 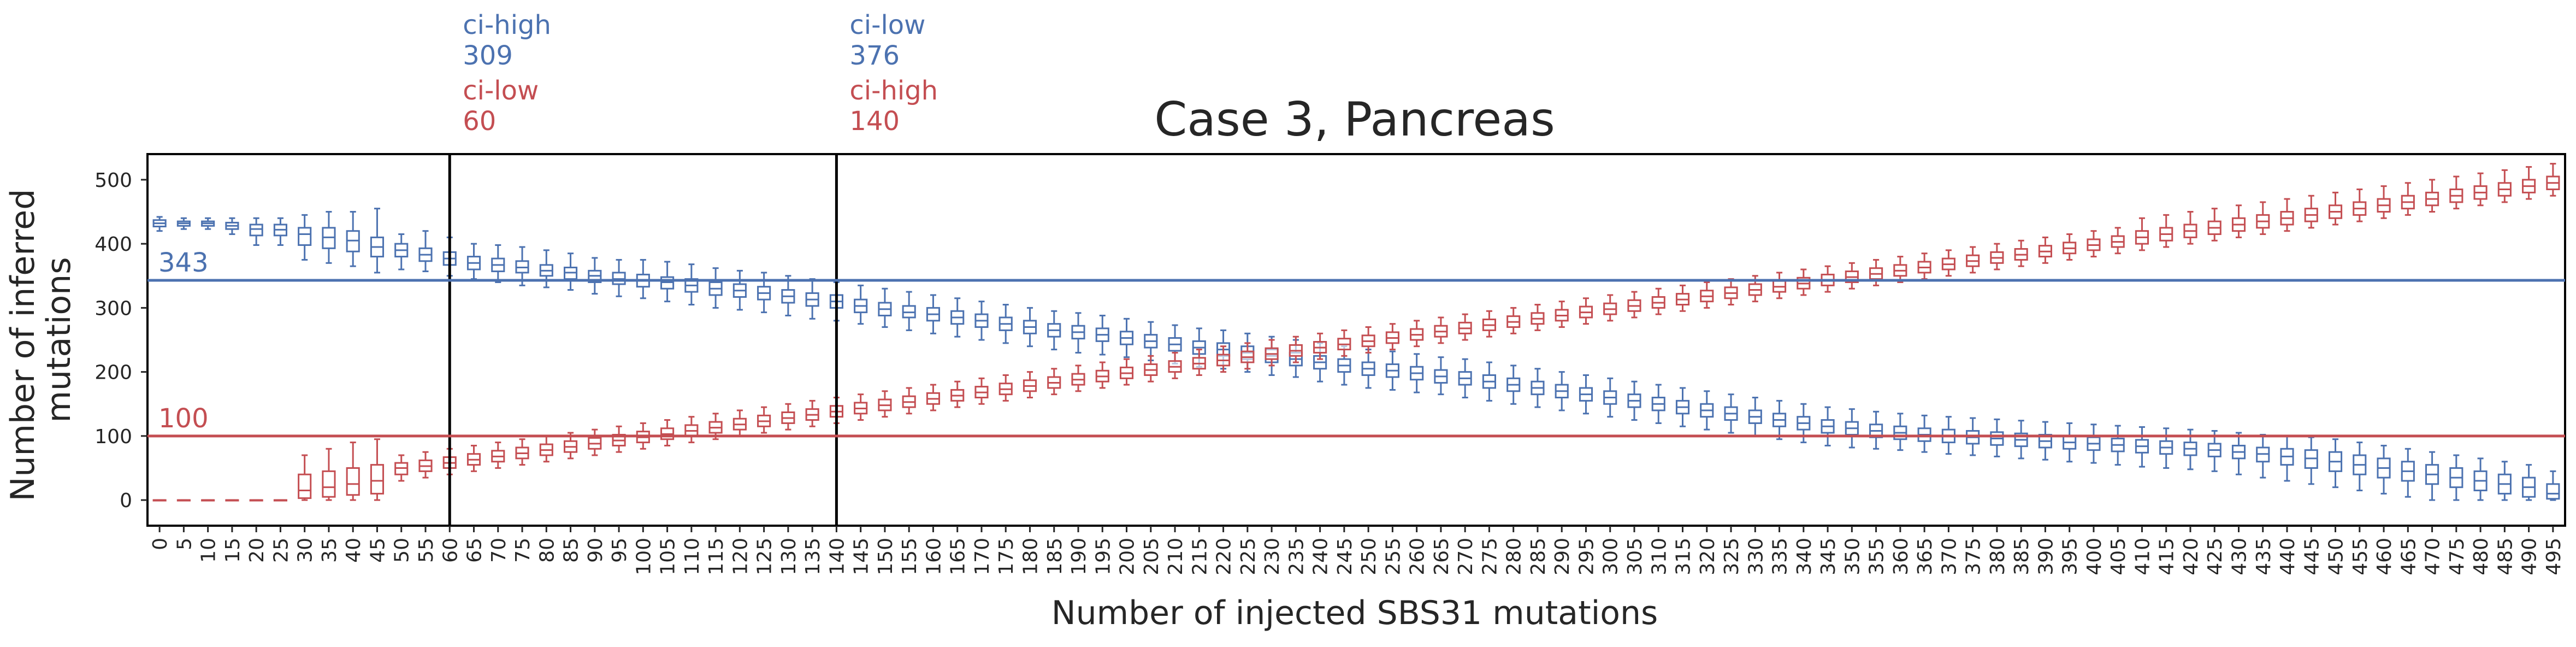 What do you see at coordinates (113, 181) in the screenshot?
I see `y-tick-label: 500` at bounding box center [113, 181].